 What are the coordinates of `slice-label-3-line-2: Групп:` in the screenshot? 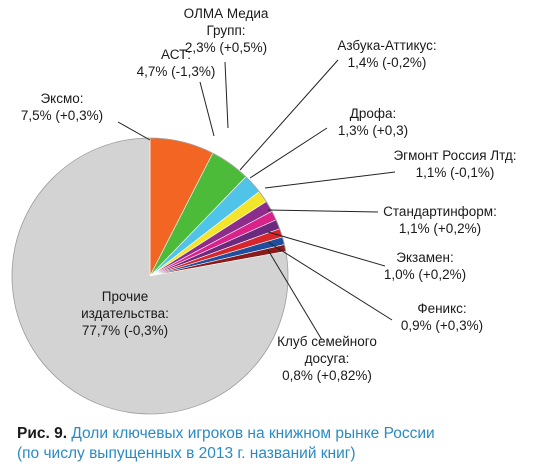 It's located at (225, 30).